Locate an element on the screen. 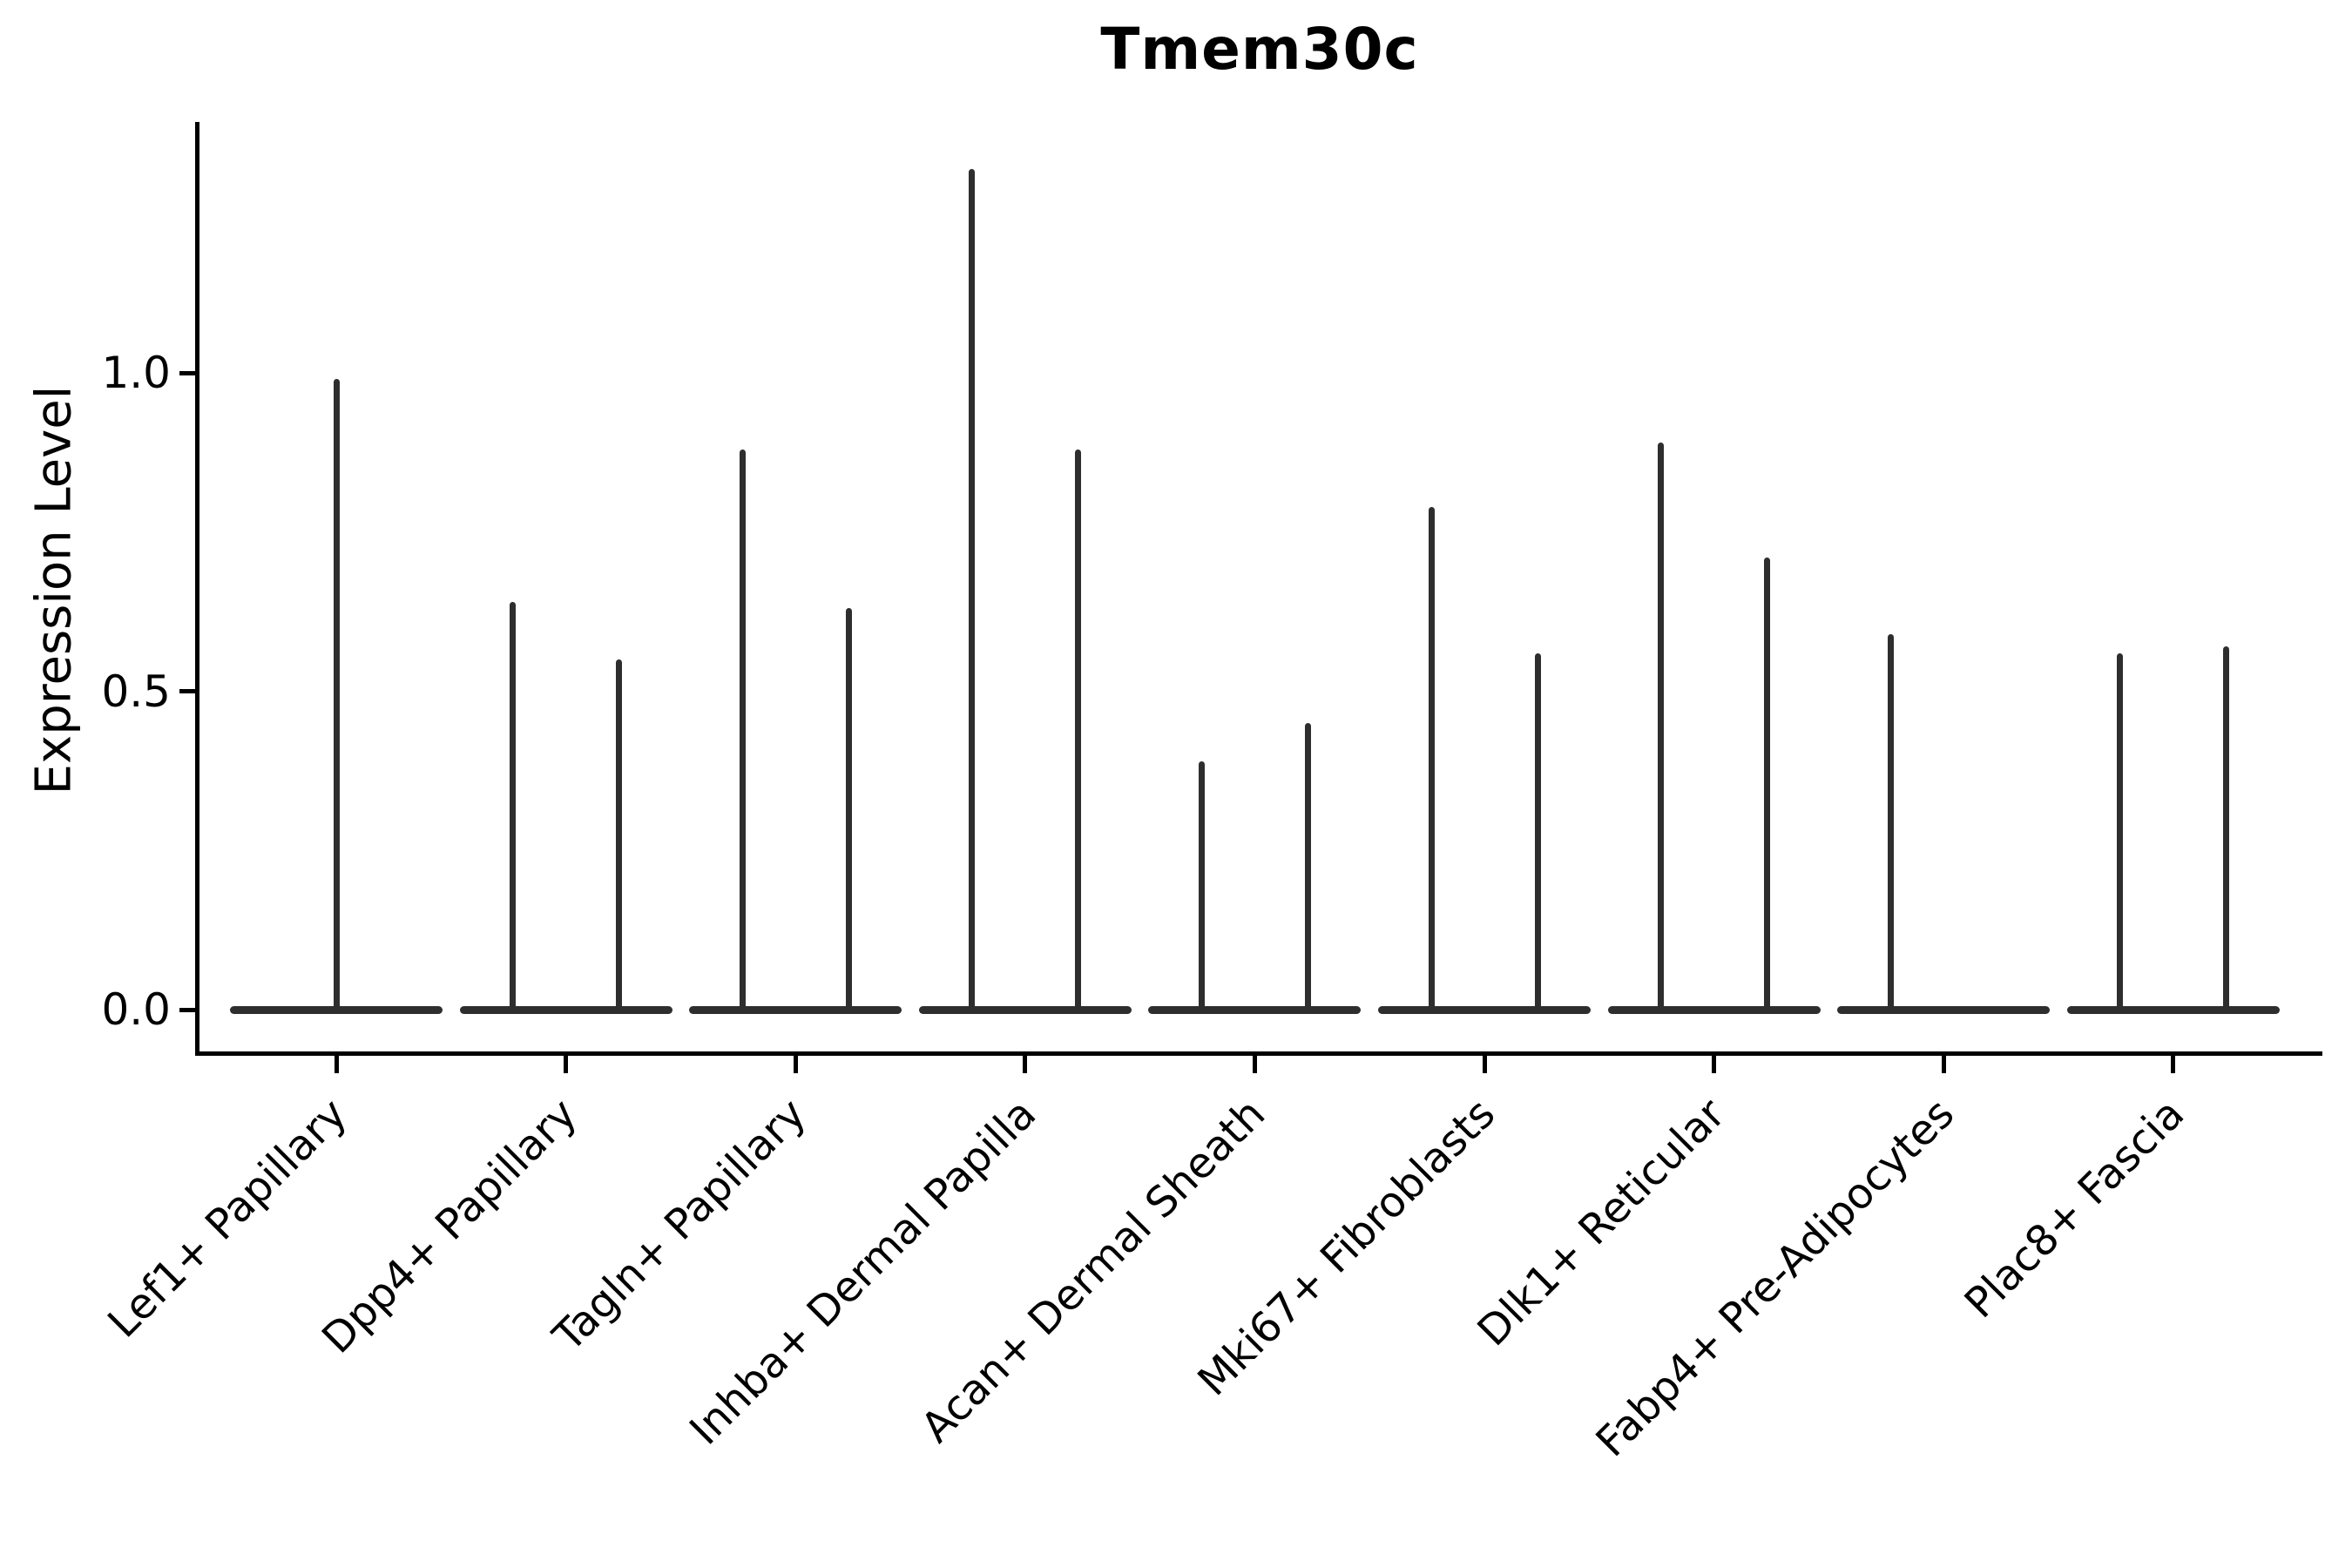 This screenshot has width=2352, height=1568. y-tick-label: 1.0 is located at coordinates (136, 373).